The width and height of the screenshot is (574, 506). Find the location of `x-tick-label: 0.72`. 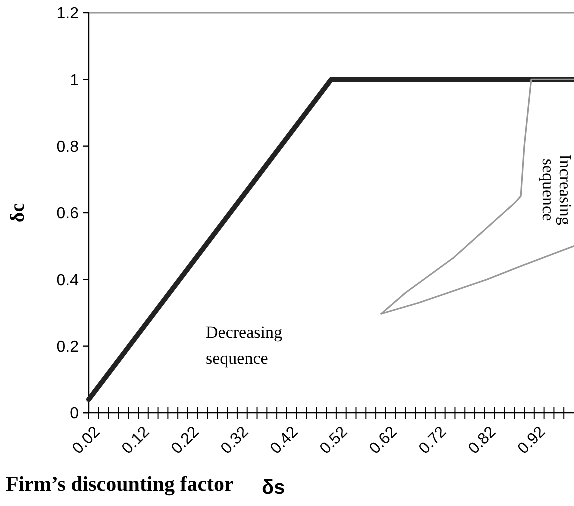

x-tick-label: 0.72 is located at coordinates (433, 441).